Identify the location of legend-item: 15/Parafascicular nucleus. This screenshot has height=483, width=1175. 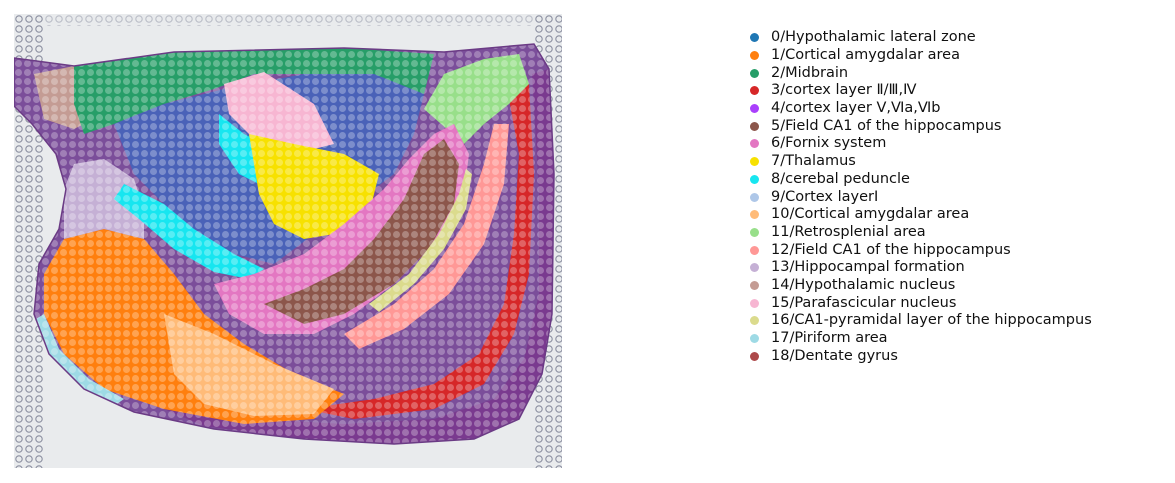
(921, 303).